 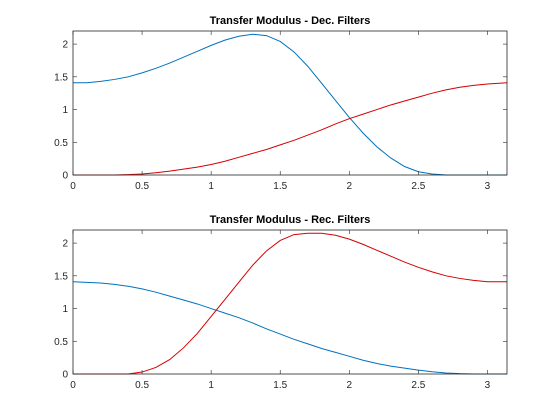 What do you see at coordinates (290, 220) in the screenshot?
I see `chart-title: Transfer Modulus - Rec. Filters` at bounding box center [290, 220].